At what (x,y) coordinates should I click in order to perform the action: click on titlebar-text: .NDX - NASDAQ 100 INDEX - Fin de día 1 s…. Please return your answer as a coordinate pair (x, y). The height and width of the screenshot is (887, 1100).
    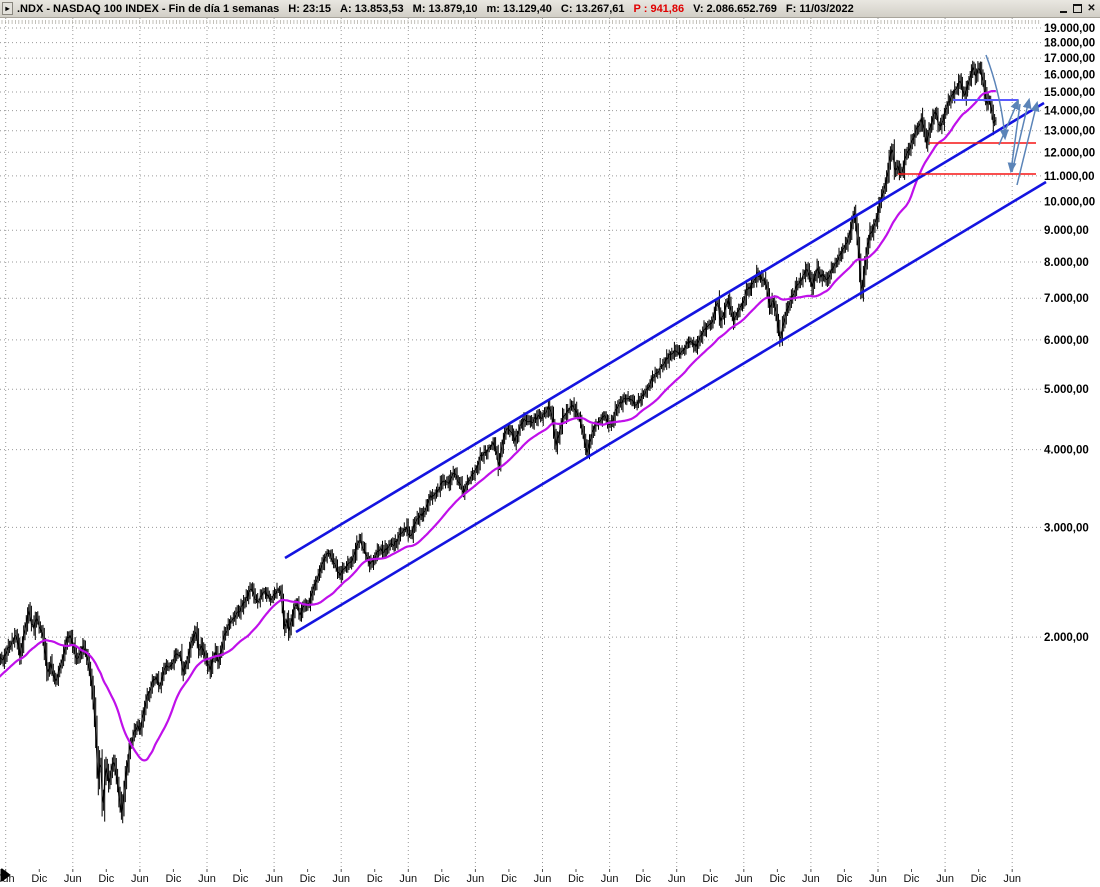
    Looking at the image, I should click on (537, 9).